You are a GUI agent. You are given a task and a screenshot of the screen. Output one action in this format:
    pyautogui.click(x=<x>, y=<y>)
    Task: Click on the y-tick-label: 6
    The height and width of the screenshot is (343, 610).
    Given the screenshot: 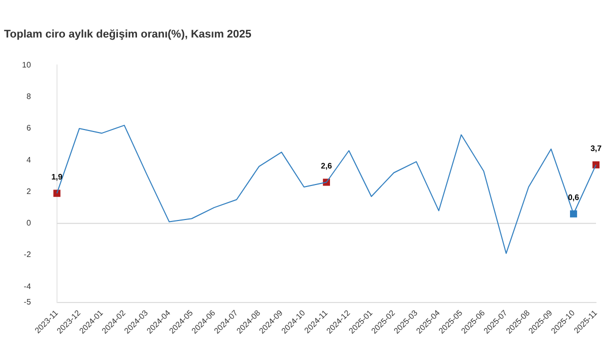 What is the action you would take?
    pyautogui.click(x=29, y=128)
    